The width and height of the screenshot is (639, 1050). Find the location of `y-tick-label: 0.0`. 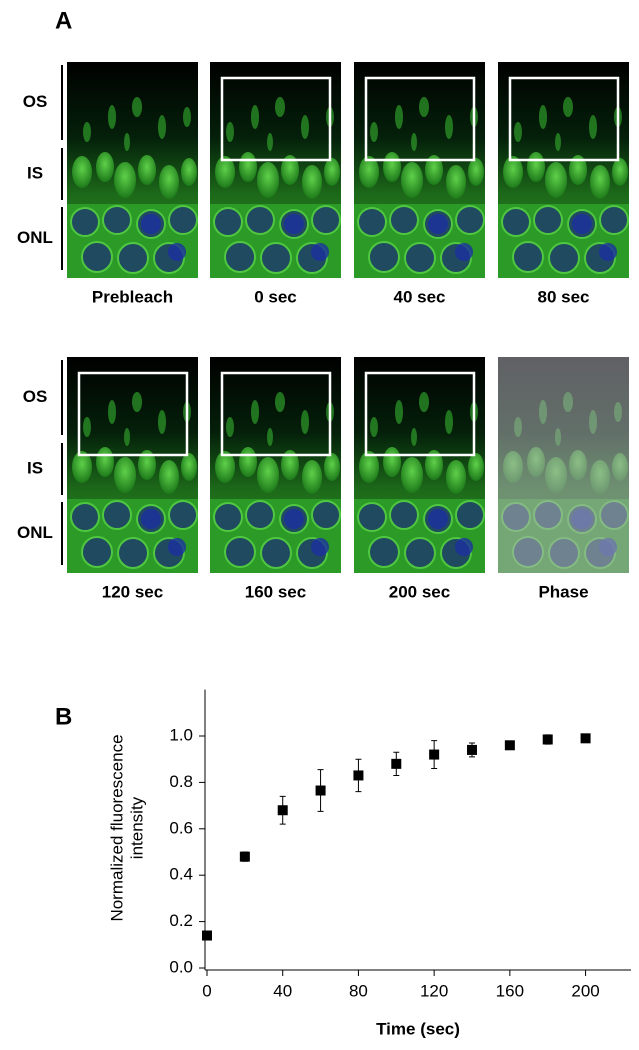

y-tick-label: 0.0 is located at coordinates (181, 966).